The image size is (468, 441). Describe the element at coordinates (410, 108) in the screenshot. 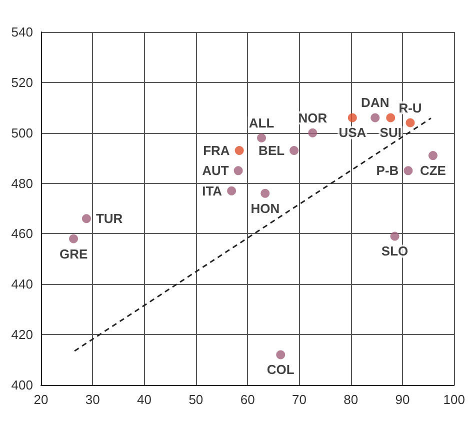

I see `data-label: R-U` at that location.